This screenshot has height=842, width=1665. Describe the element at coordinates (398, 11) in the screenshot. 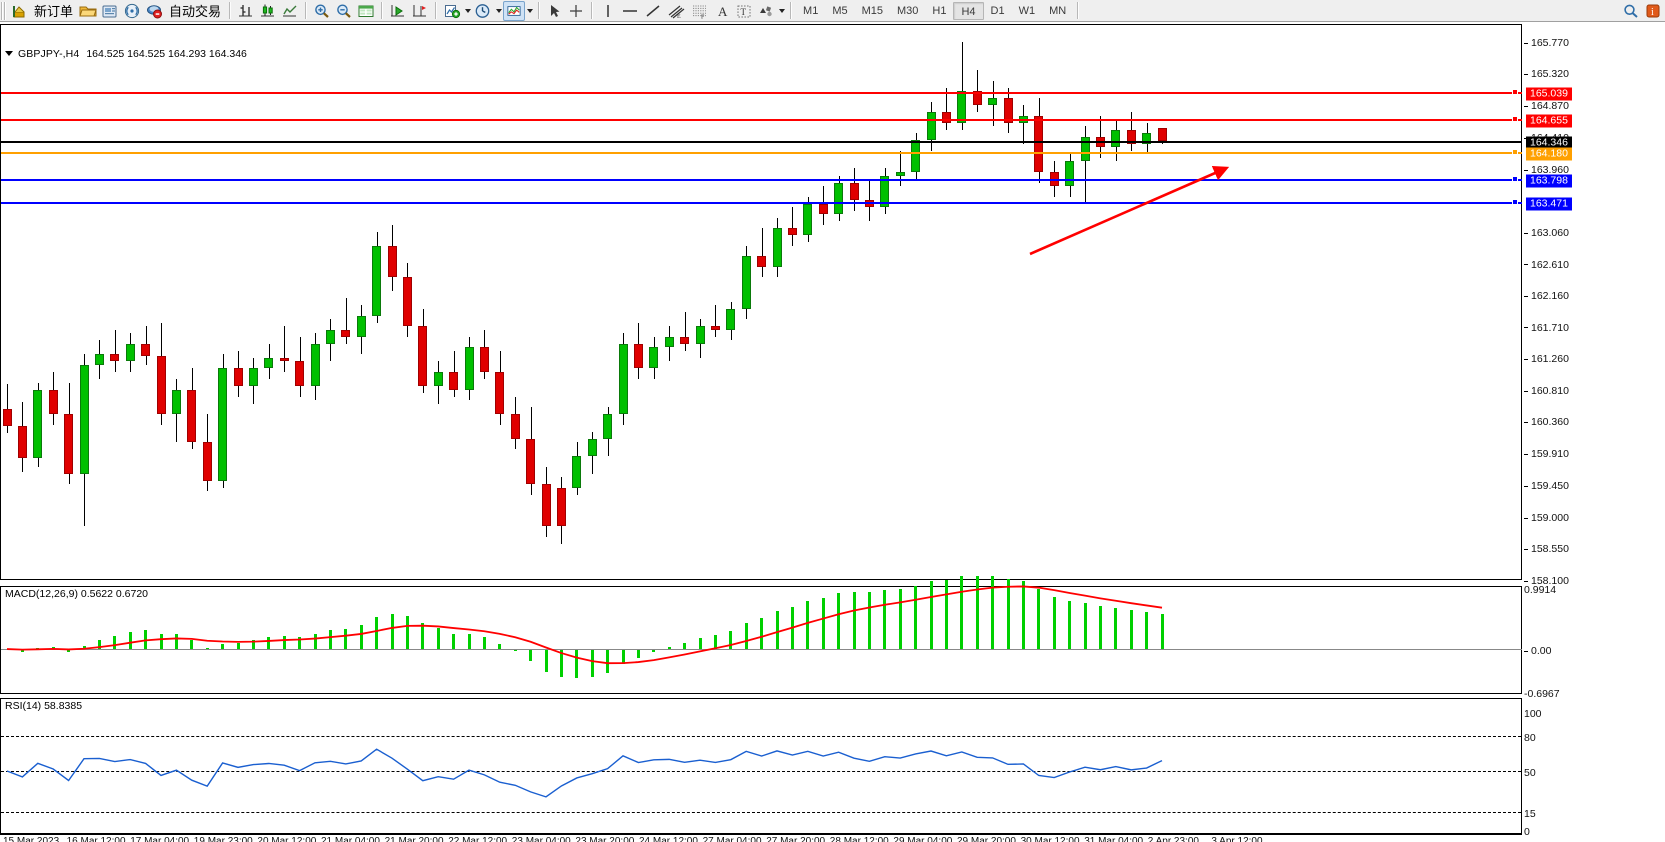

I see `auto-scroll-icon` at that location.